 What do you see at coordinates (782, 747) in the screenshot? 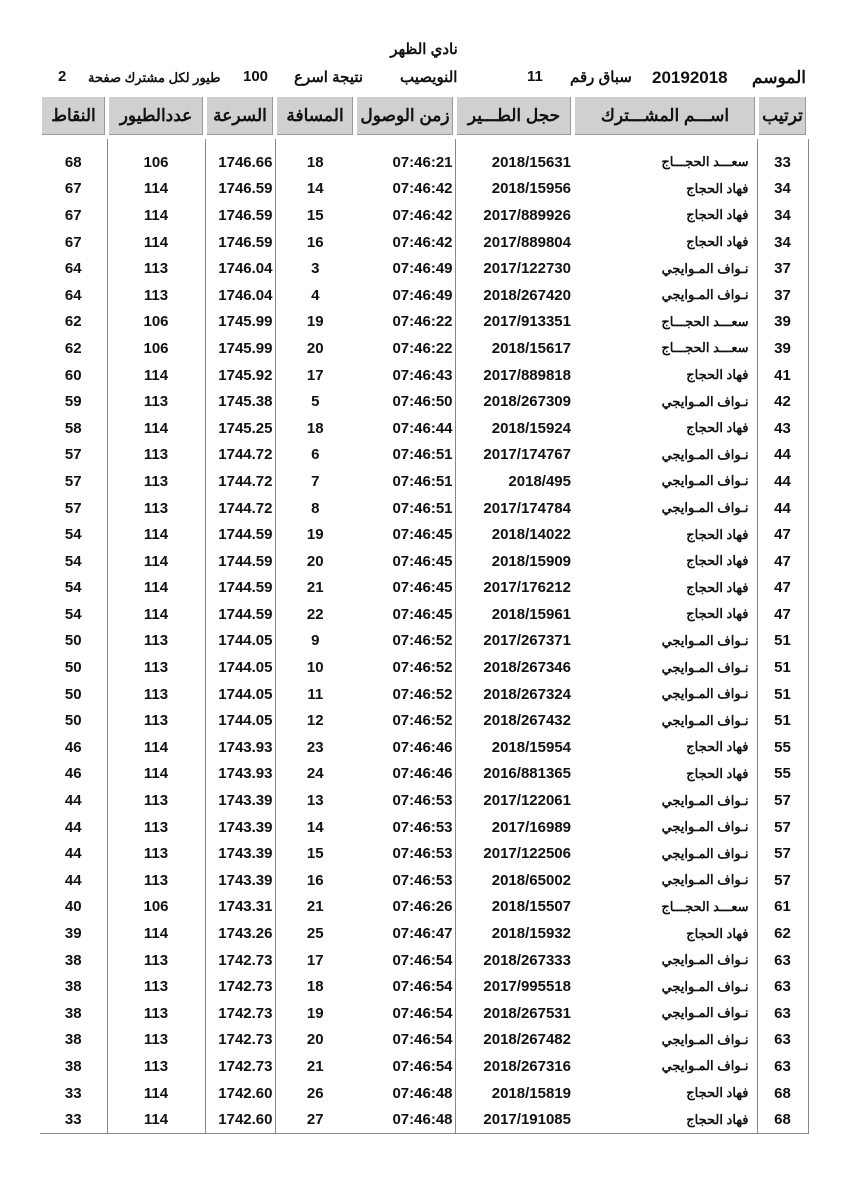
I see `rank-cell: 55` at bounding box center [782, 747].